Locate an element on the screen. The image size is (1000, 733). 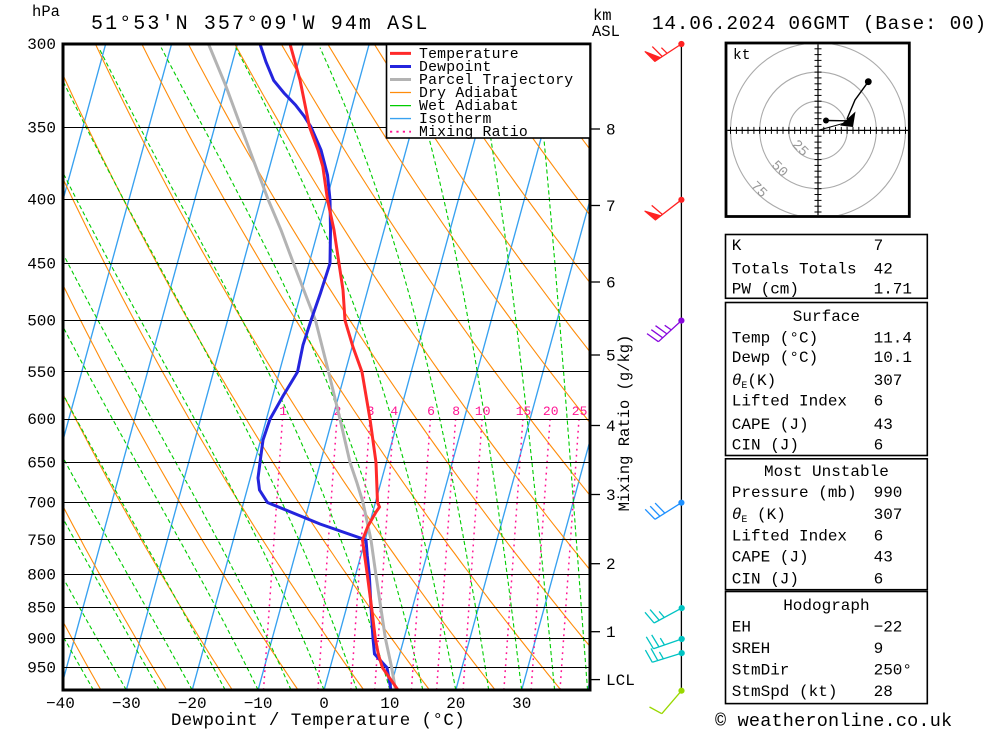
svg-text: 350 is located at coordinates (41, 128).